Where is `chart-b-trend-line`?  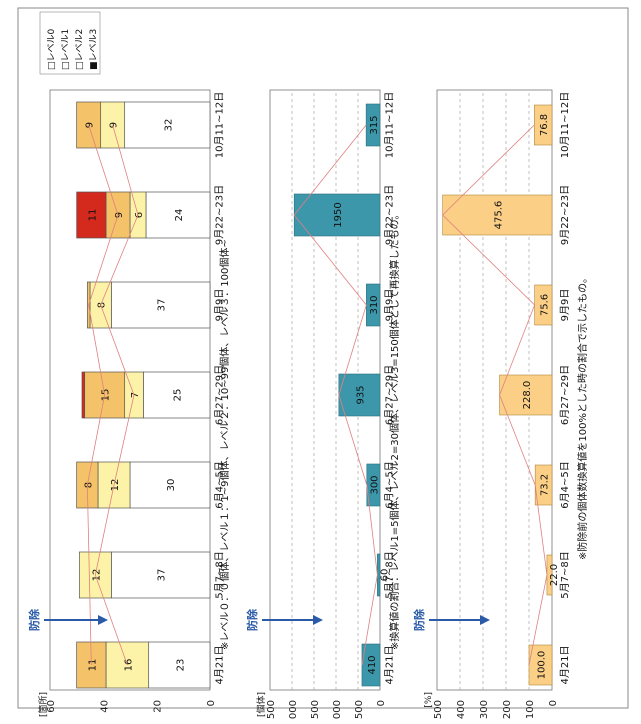 chart-b-trend-line is located at coordinates (335, 395).